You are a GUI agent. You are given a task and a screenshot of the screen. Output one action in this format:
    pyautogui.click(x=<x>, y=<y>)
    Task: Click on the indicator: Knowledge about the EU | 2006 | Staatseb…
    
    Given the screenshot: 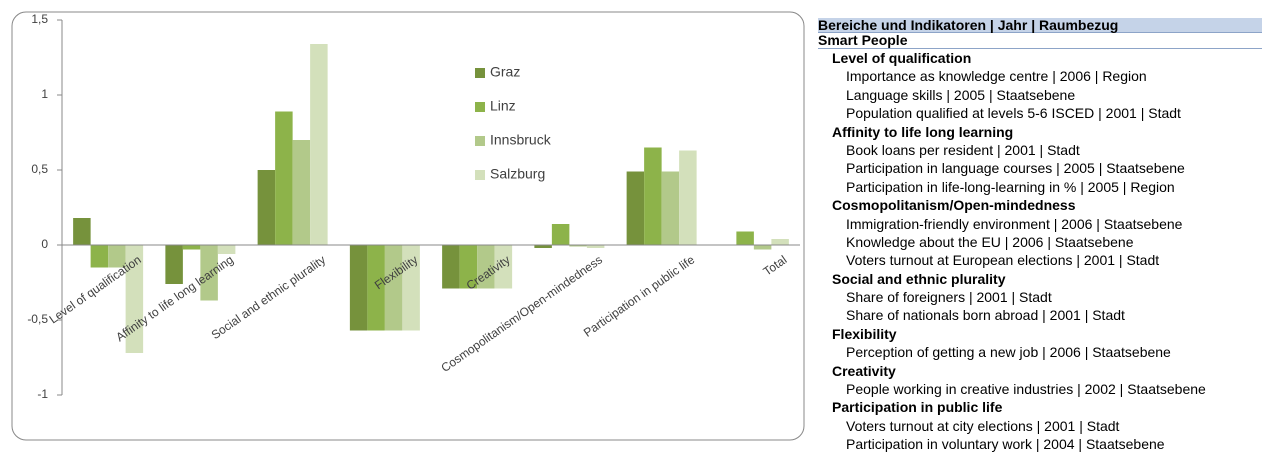 What is the action you would take?
    pyautogui.click(x=990, y=241)
    